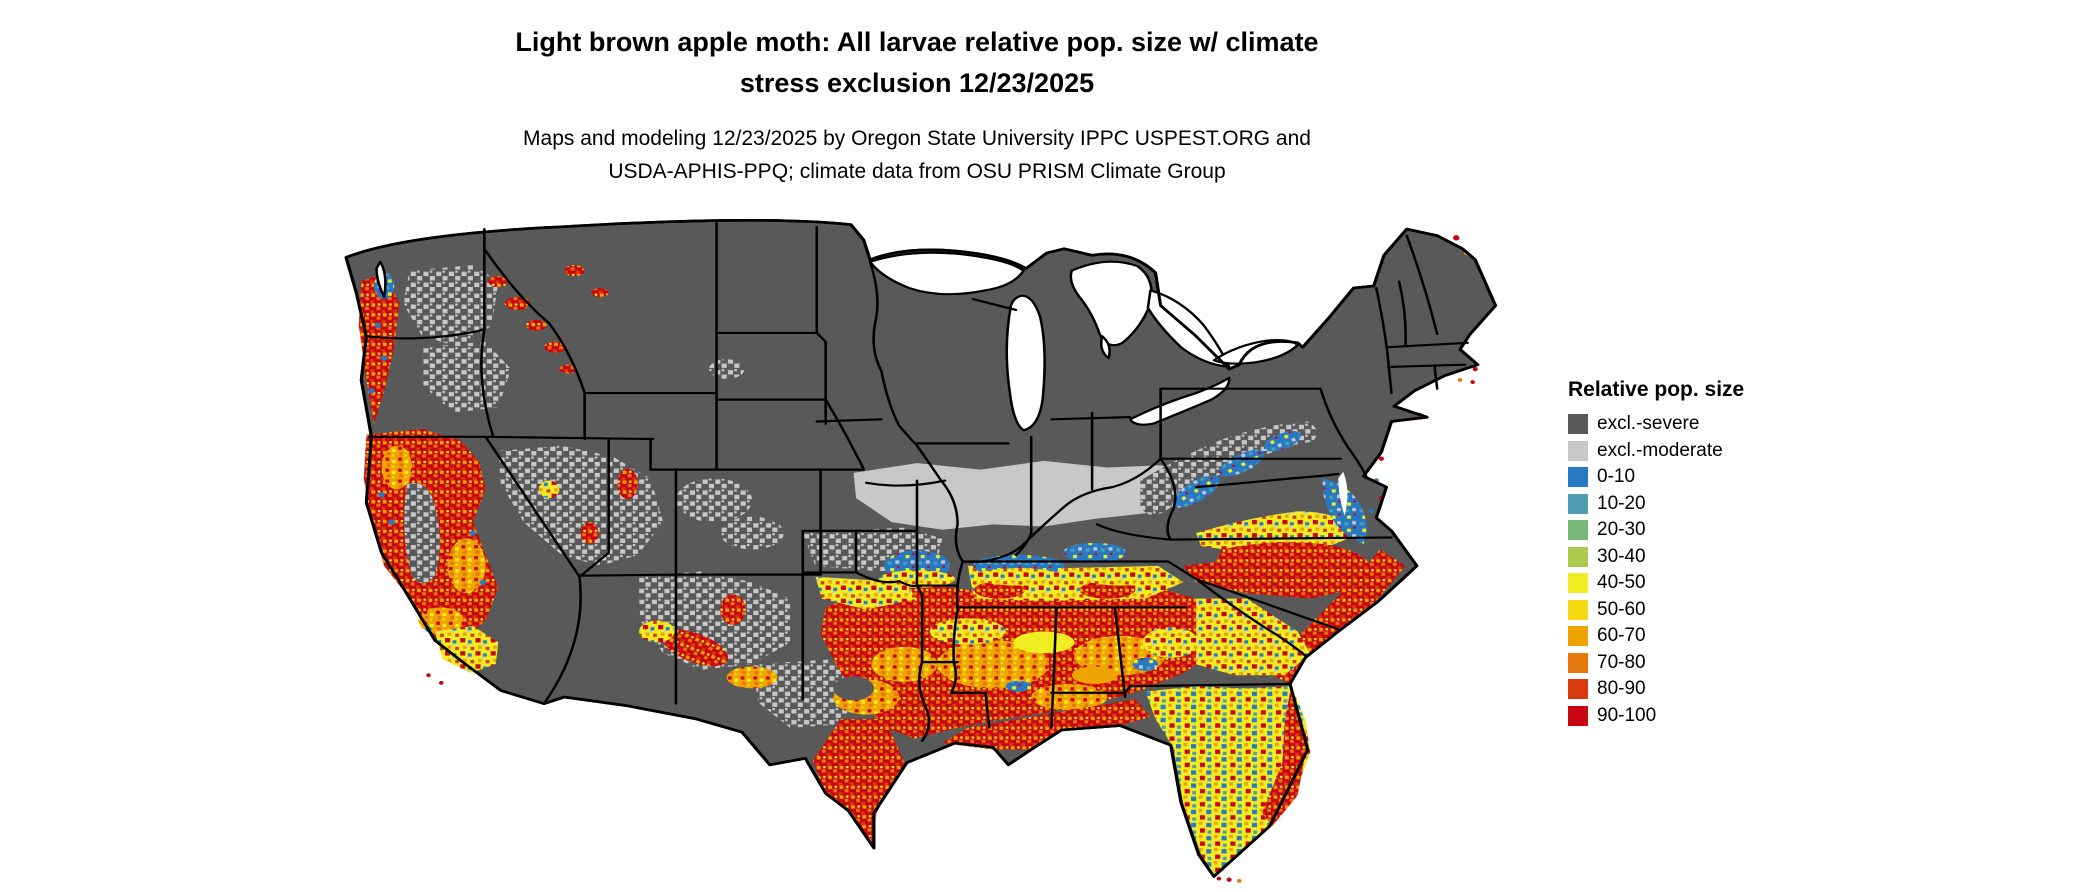  I want to click on saginaw-bay, so click(1105, 347).